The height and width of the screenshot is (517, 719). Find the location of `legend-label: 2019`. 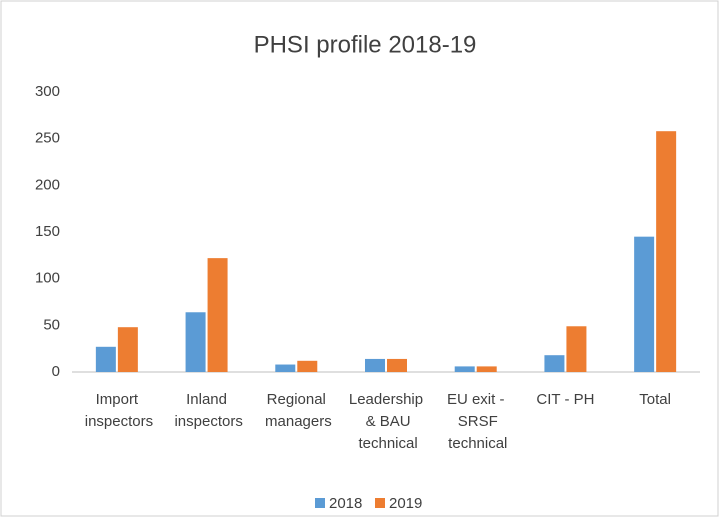

legend-label: 2019 is located at coordinates (405, 503).